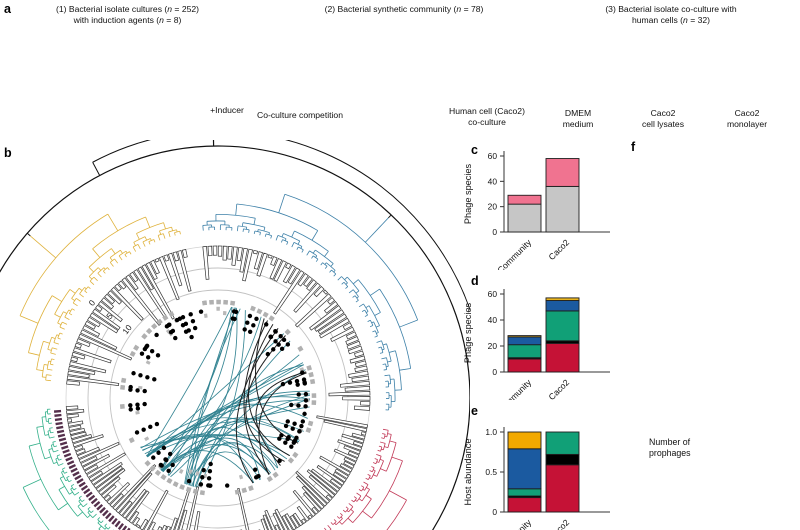 This screenshot has height=530, width=800. I want to click on caption-dmem-line1: DMEM, so click(578, 113).